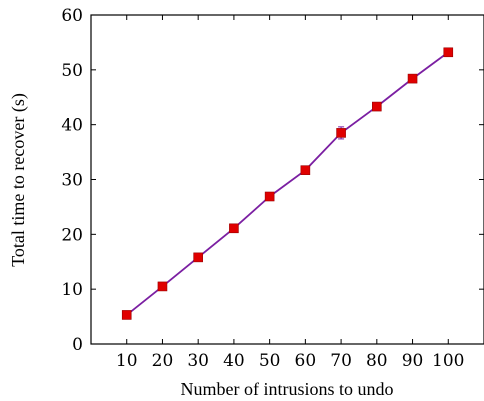 Image resolution: width=484 pixels, height=401 pixels. What do you see at coordinates (287, 389) in the screenshot?
I see `x-axis-title: Number of intrusions to undo` at bounding box center [287, 389].